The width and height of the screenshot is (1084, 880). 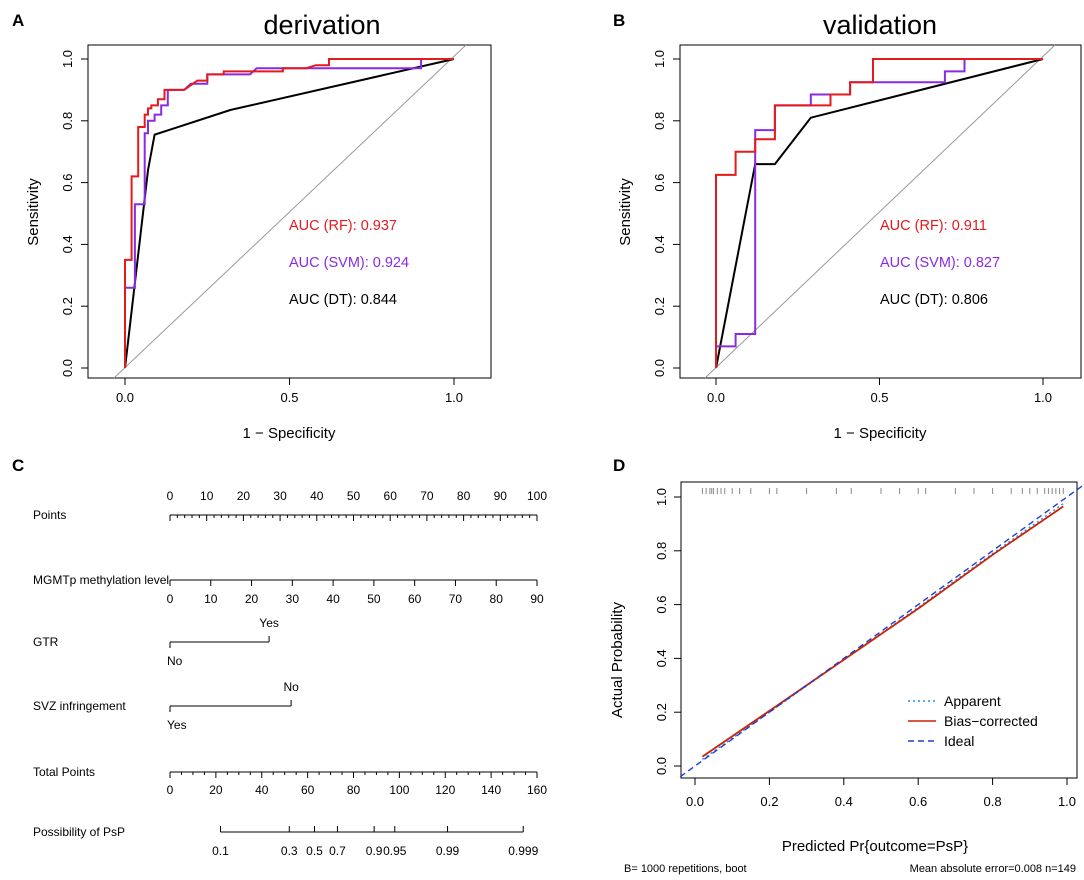 I want to click on panel-d-x-tick-label: 0.2, so click(x=769, y=801).